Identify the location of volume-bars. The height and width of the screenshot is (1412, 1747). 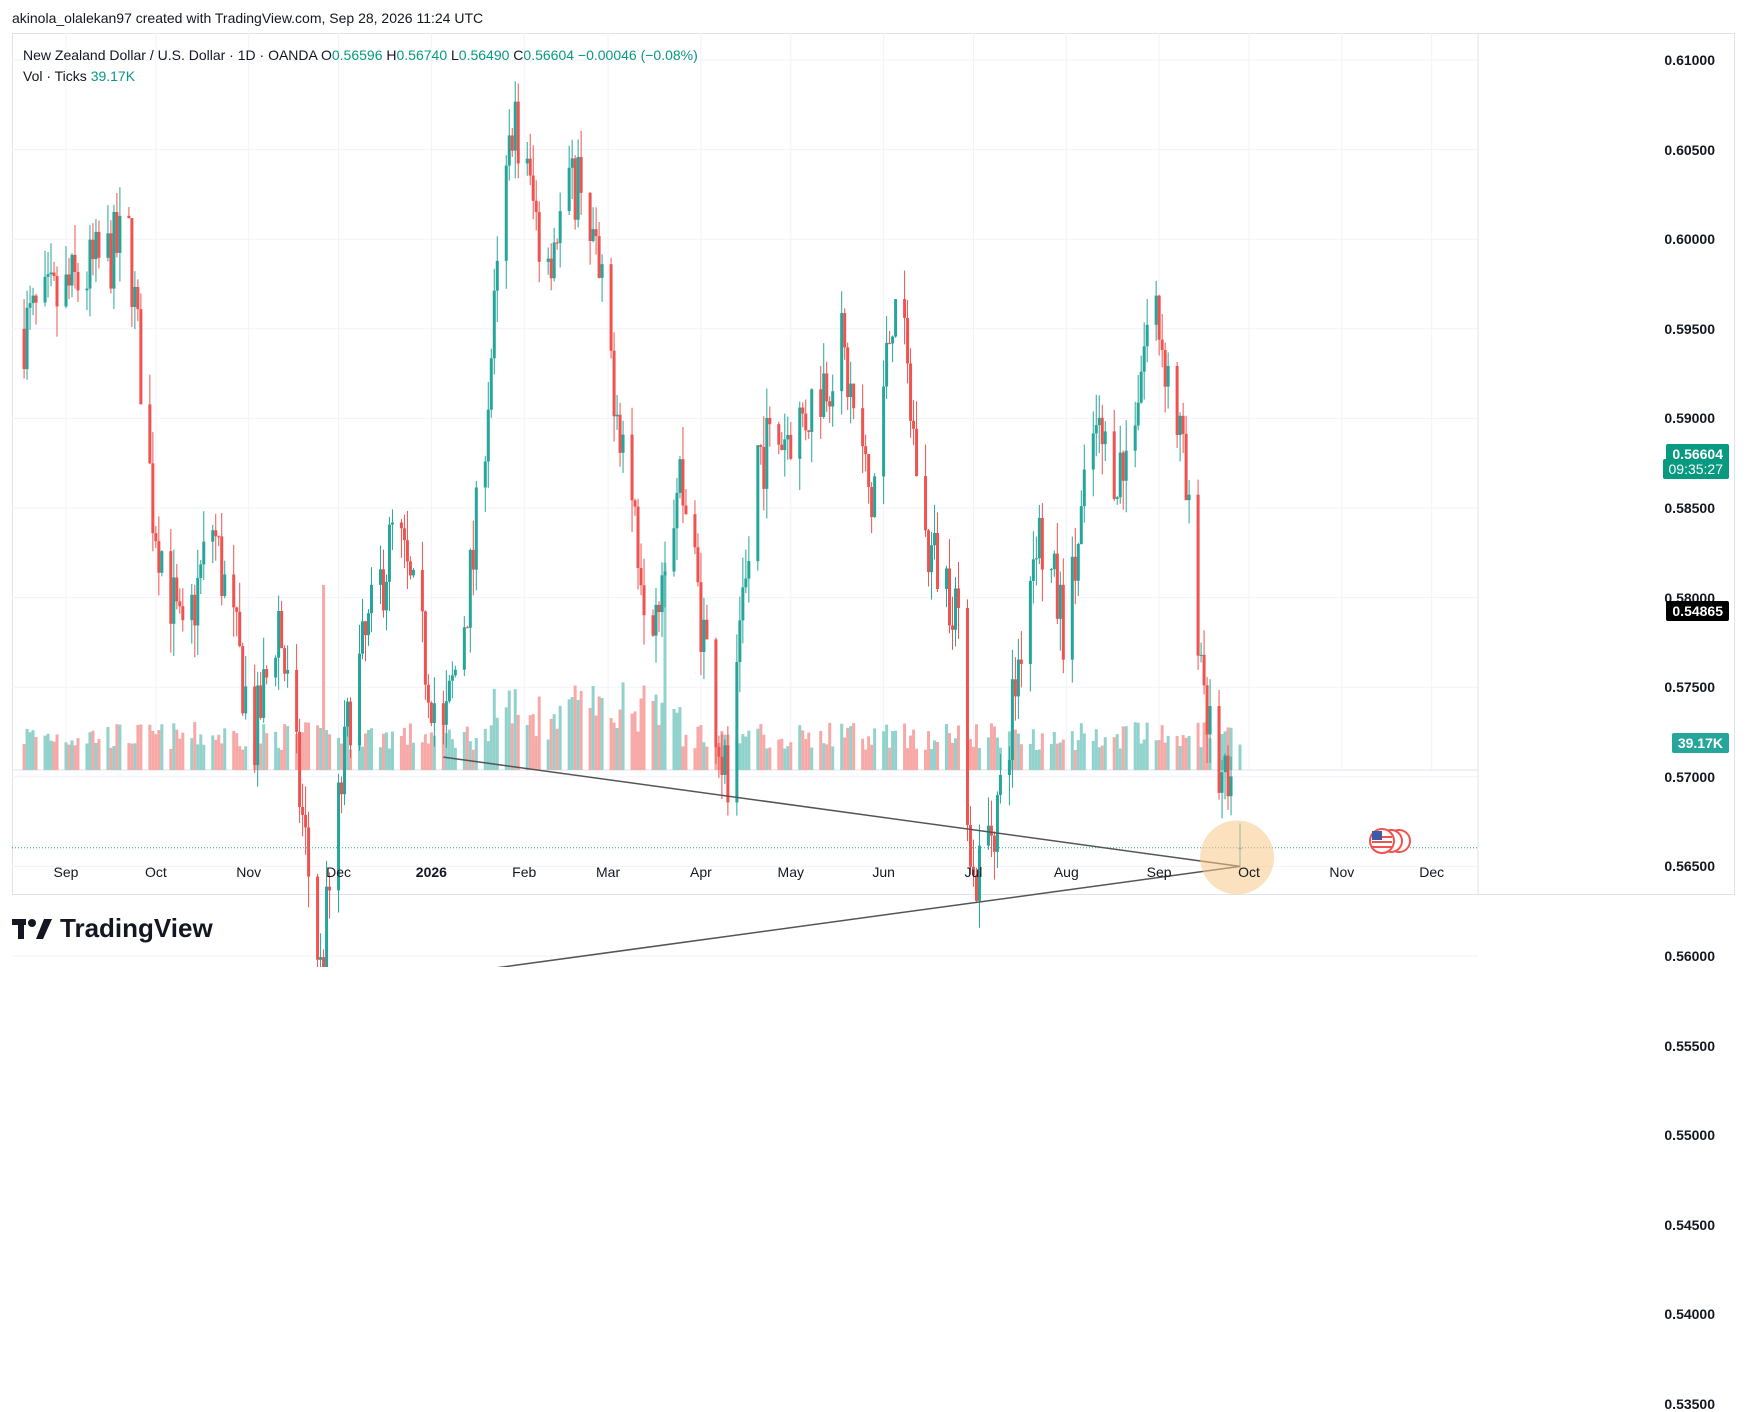
(632, 666).